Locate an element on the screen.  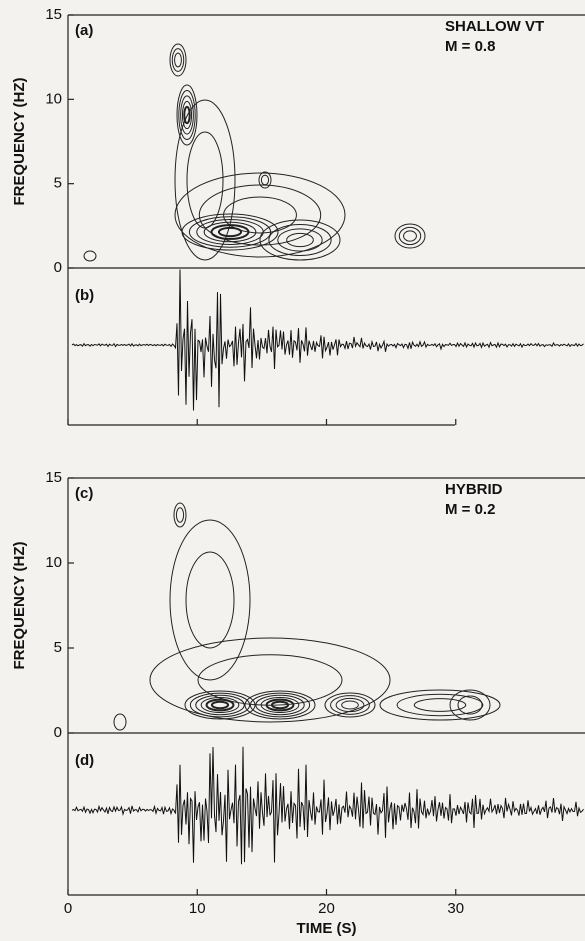
annotation: M = 0.8 is located at coordinates (470, 46).